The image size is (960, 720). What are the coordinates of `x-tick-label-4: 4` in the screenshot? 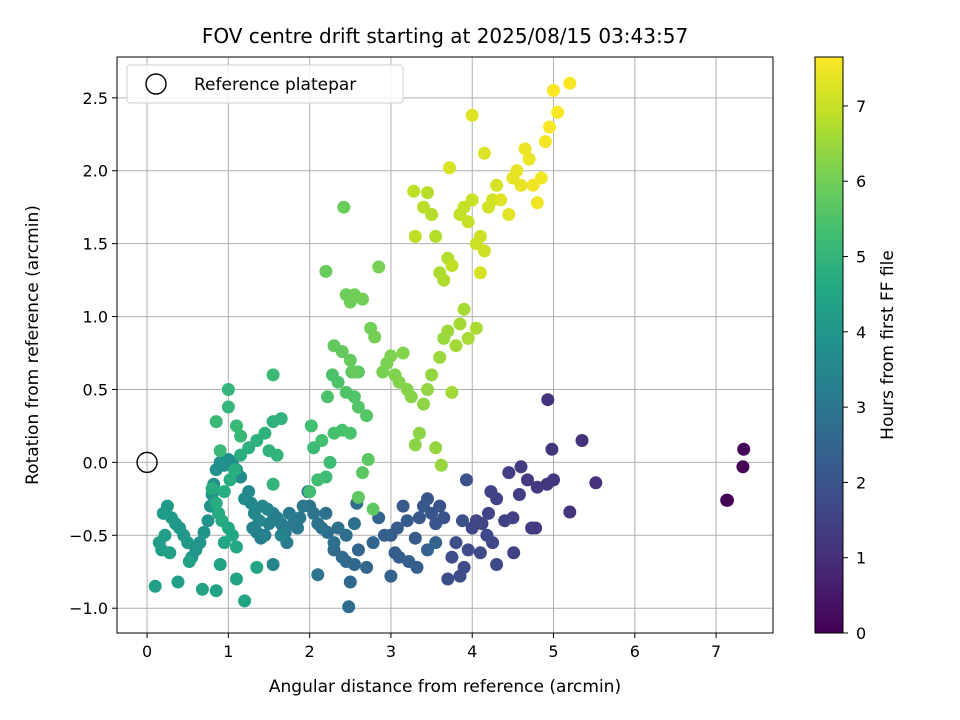 It's located at (472, 651).